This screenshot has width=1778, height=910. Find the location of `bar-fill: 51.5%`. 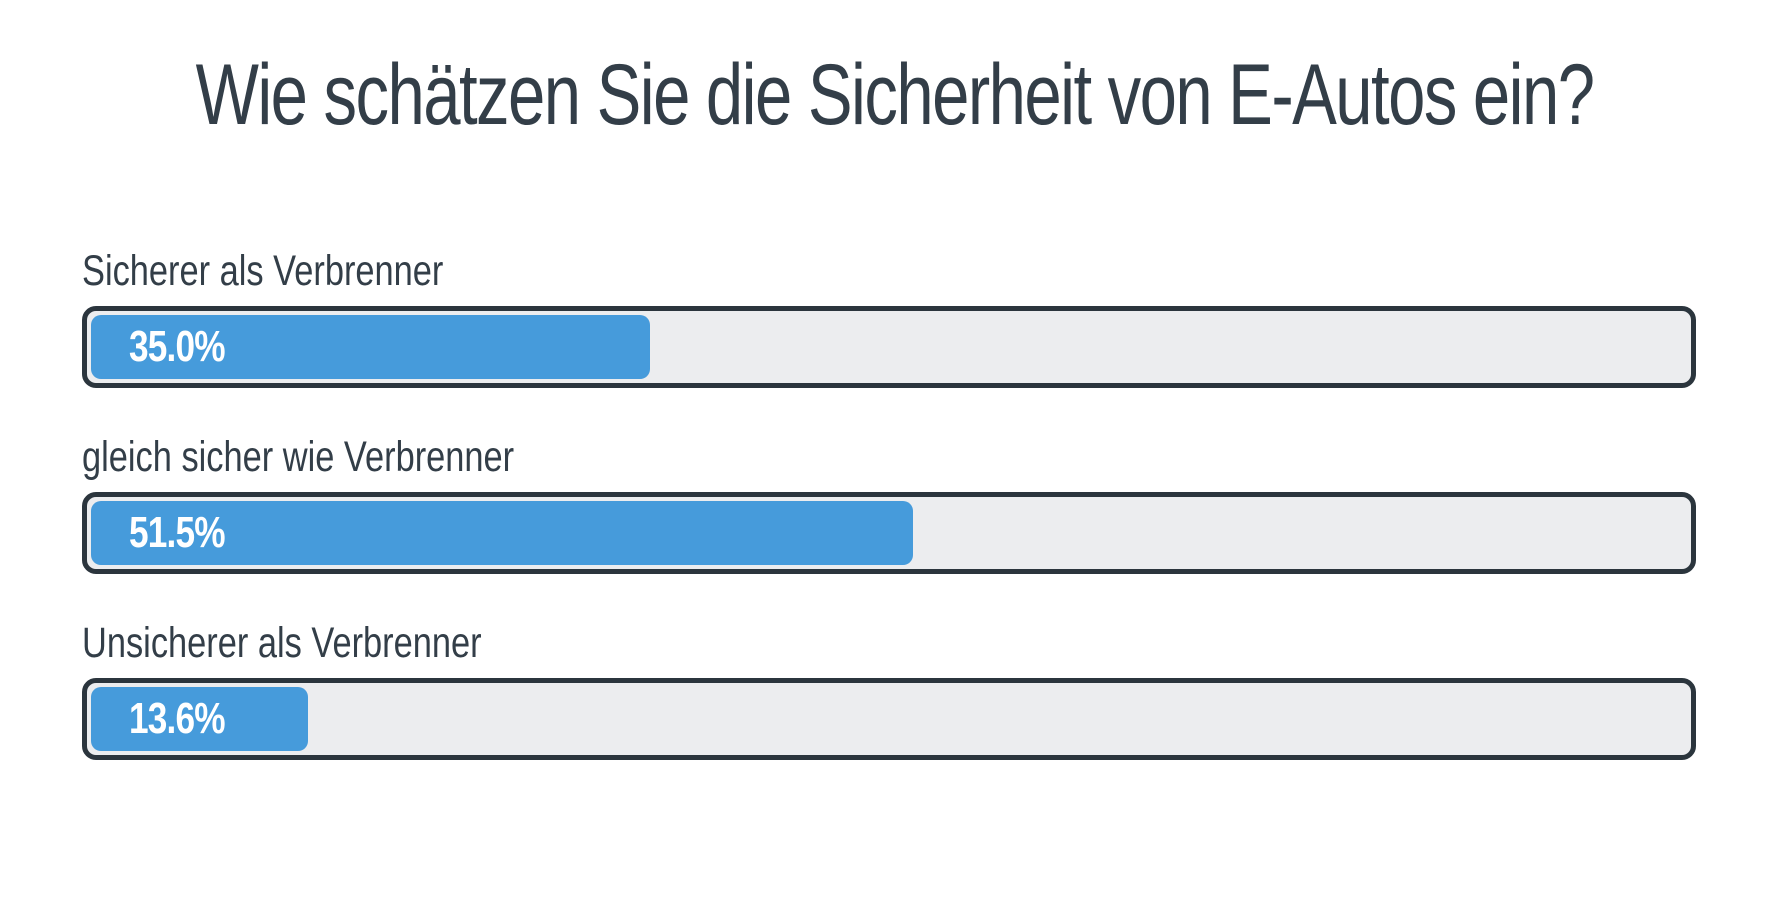

bar-fill: 51.5% is located at coordinates (502, 533).